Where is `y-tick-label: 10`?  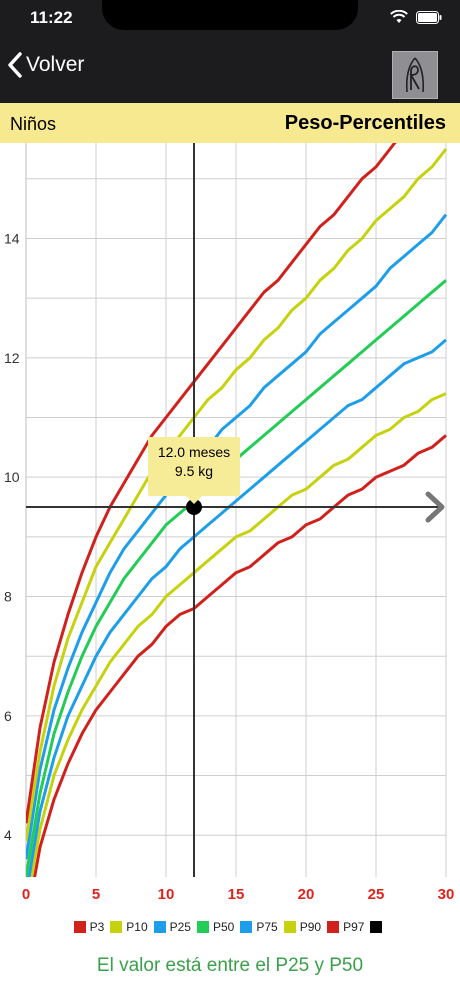
y-tick-label: 10 is located at coordinates (12, 477).